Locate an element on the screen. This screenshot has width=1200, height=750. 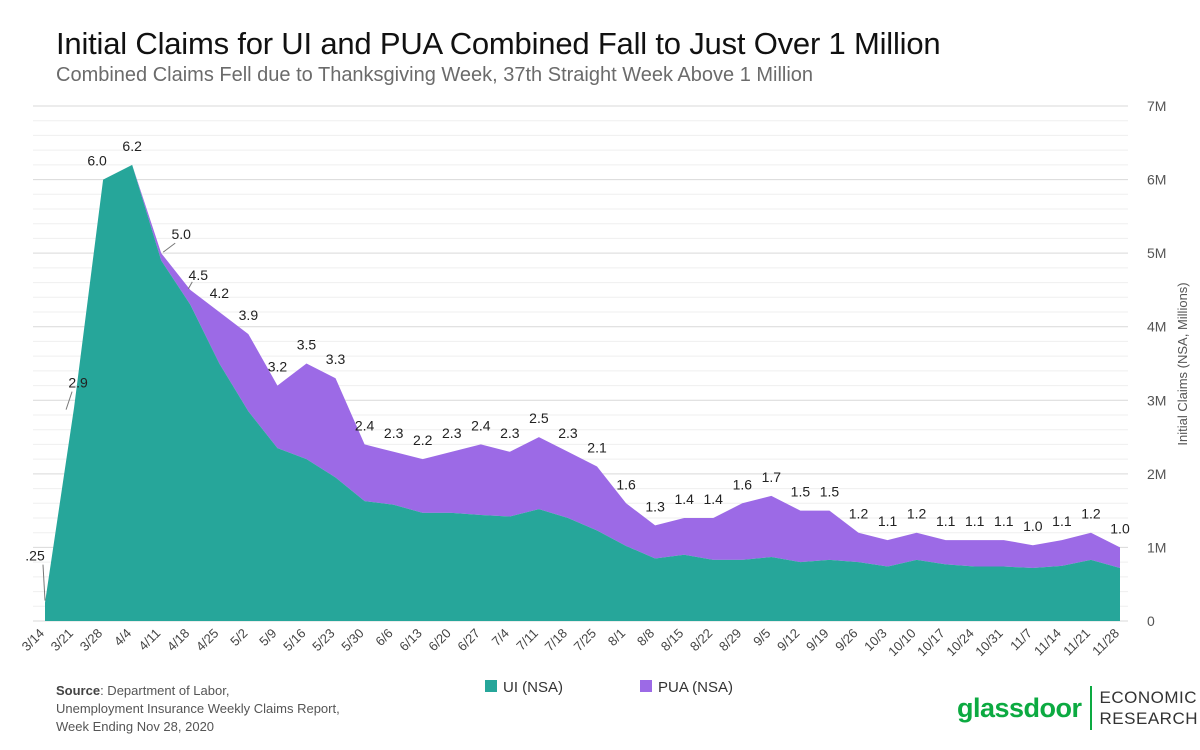
x-tick-label: 3/28 is located at coordinates (91, 640).